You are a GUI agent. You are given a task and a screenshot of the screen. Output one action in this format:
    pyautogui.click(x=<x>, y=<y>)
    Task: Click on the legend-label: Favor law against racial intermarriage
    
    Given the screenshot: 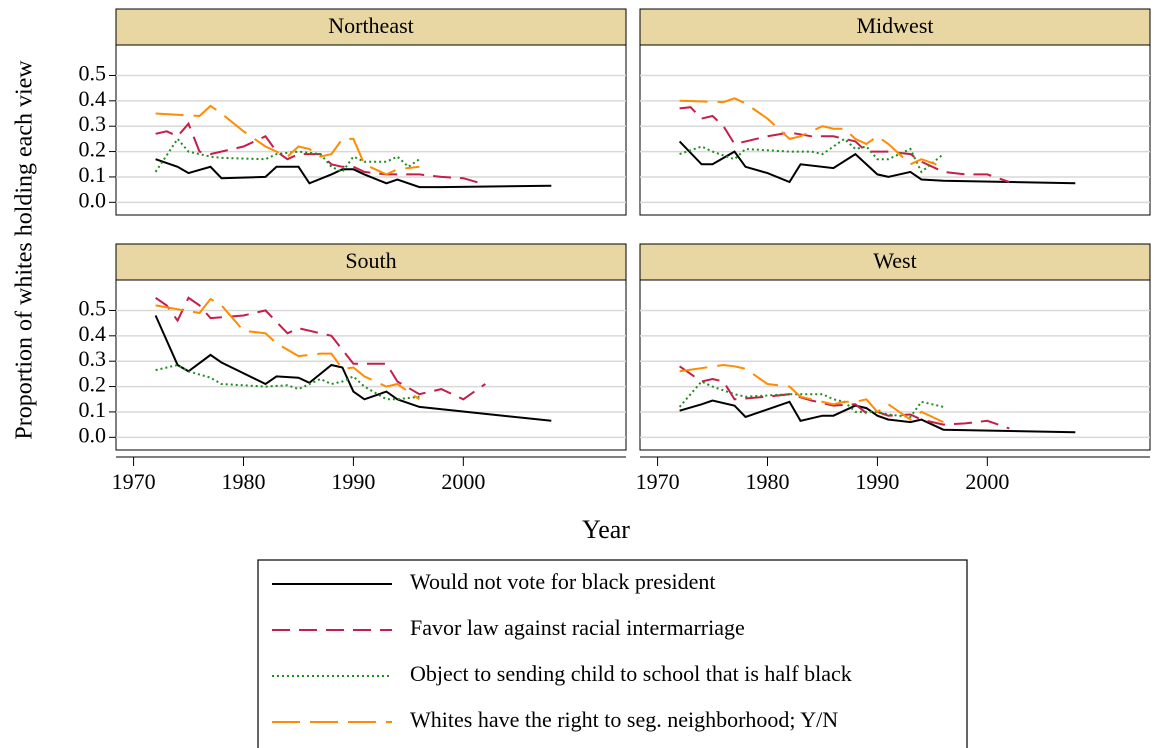 What is the action you would take?
    pyautogui.click(x=577, y=627)
    